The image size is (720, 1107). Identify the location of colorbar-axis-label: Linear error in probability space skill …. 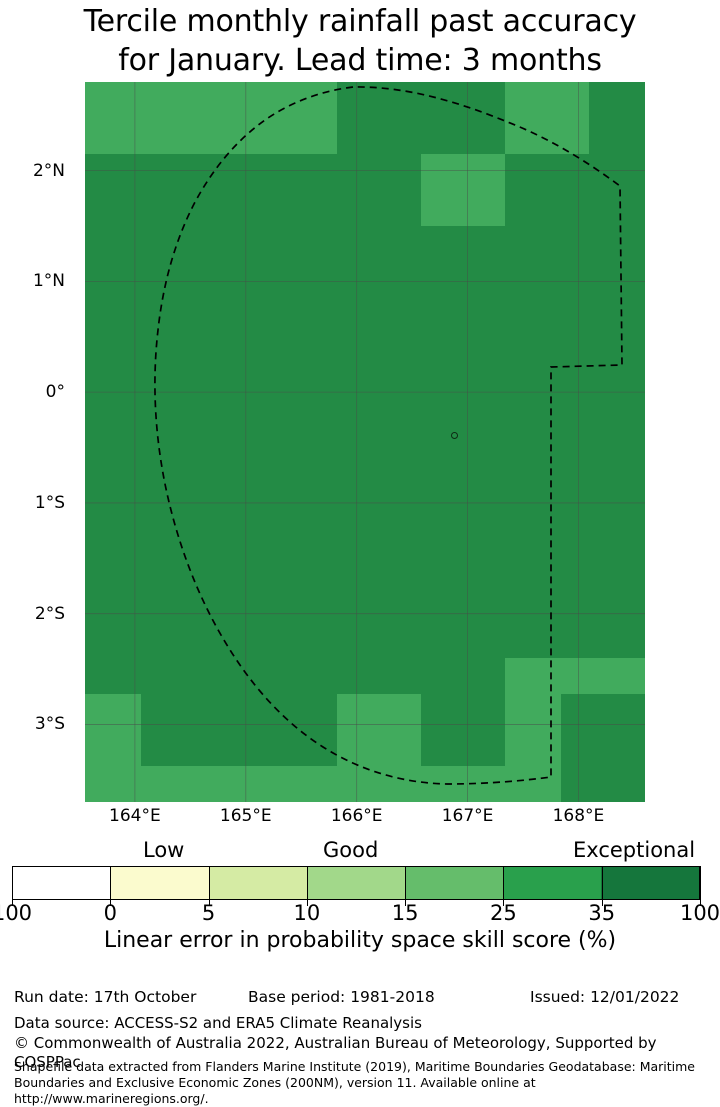
(360, 940).